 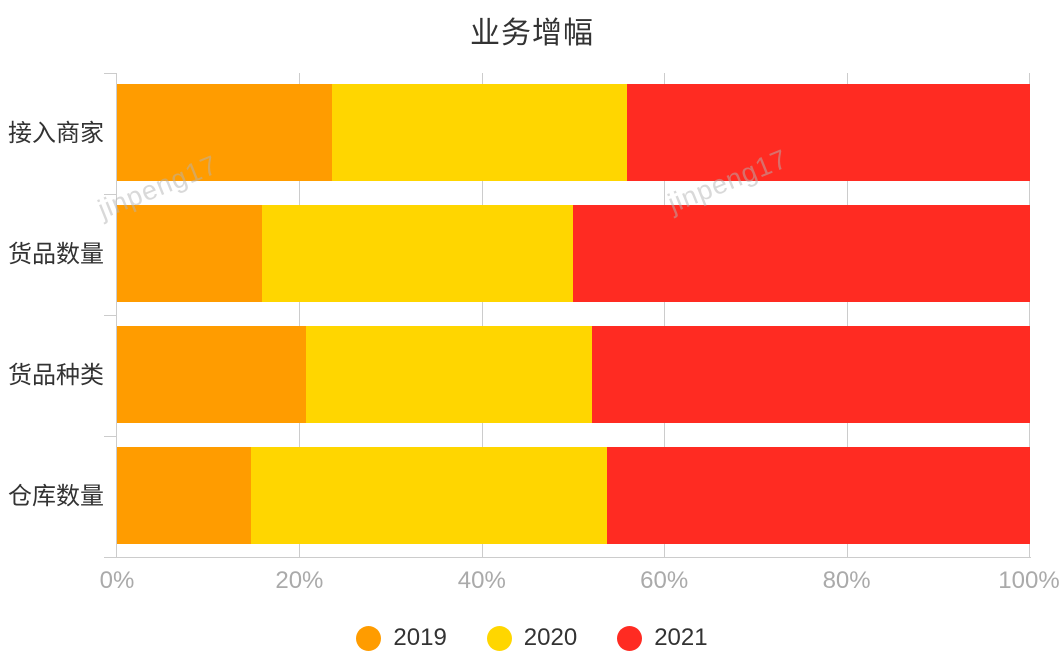 I want to click on x-tick-label-100%: 100%, so click(x=1029, y=580).